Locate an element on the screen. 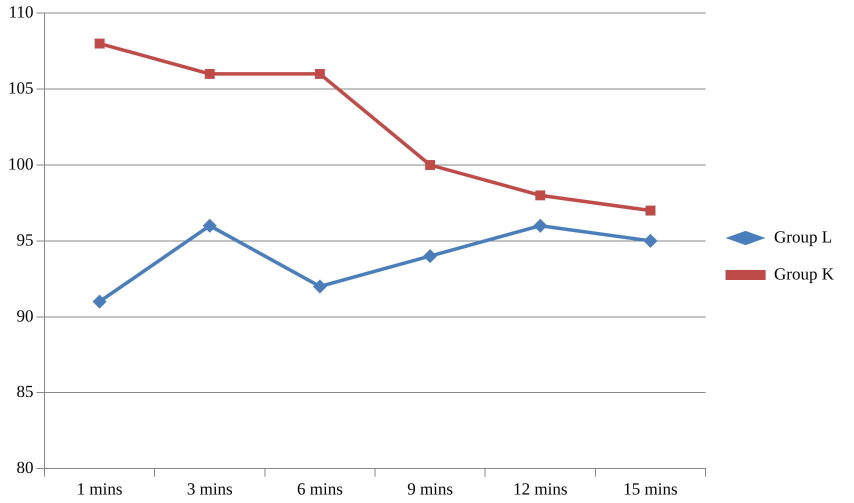  x-tick-label: 15 mins is located at coordinates (650, 488).